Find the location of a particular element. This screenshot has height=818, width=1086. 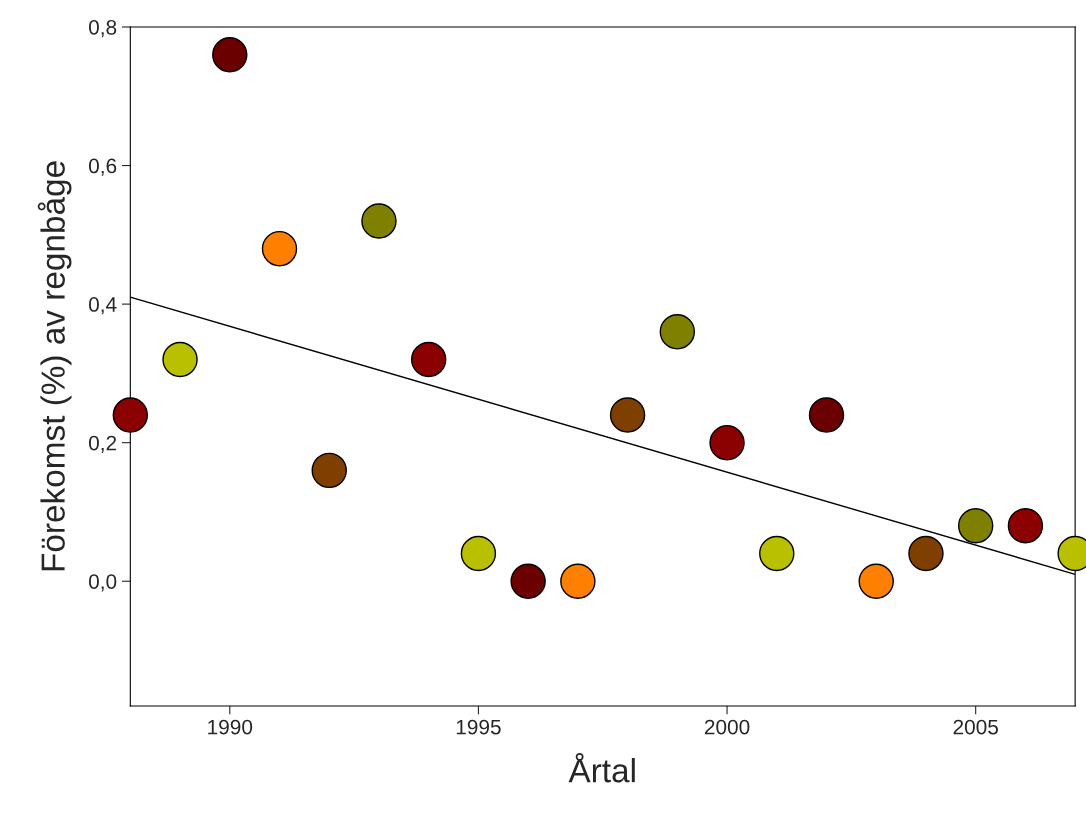

y-tick-label: 0,8 is located at coordinates (102, 29).